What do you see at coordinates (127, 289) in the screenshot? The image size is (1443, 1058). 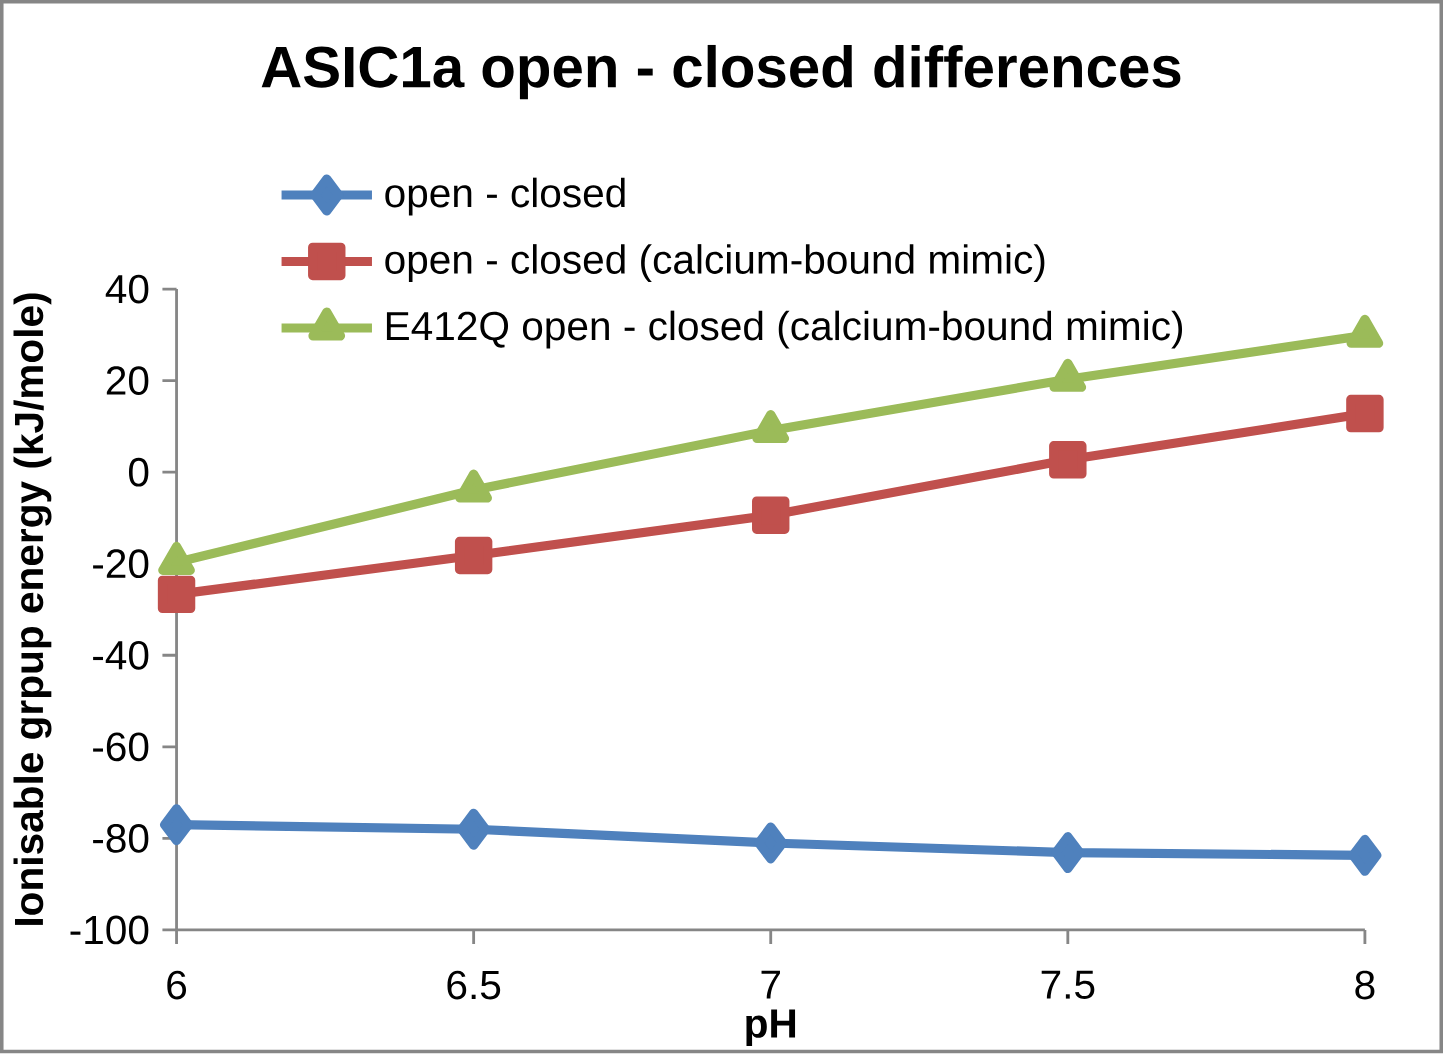 I see `y-tick-label: 40` at bounding box center [127, 289].